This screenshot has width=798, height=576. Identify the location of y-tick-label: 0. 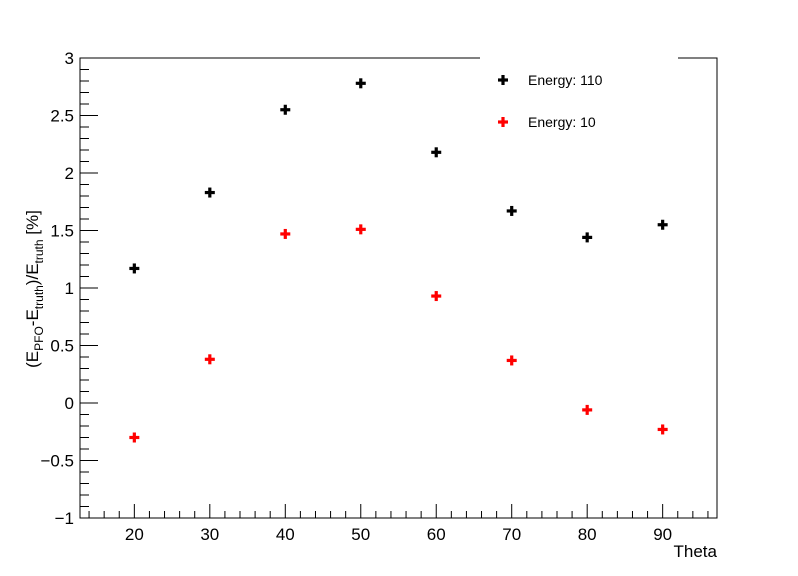
(69, 403).